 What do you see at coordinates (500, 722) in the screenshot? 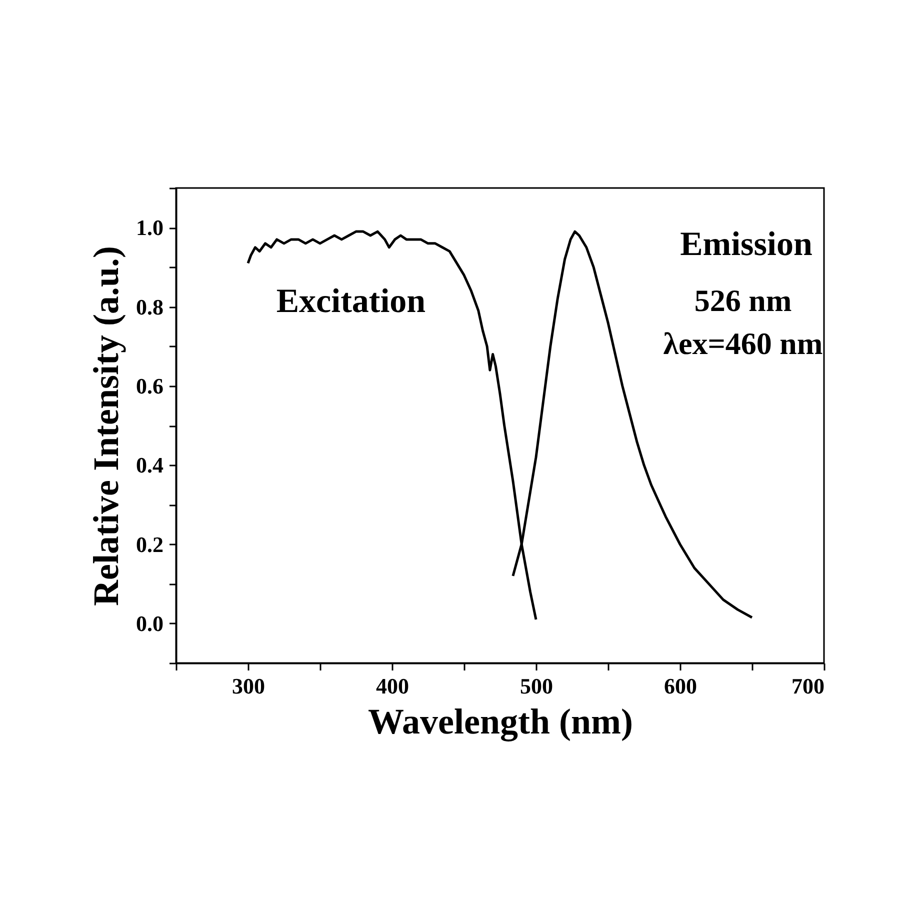
I see `x-axis-title: Wavelength (nm)` at bounding box center [500, 722].